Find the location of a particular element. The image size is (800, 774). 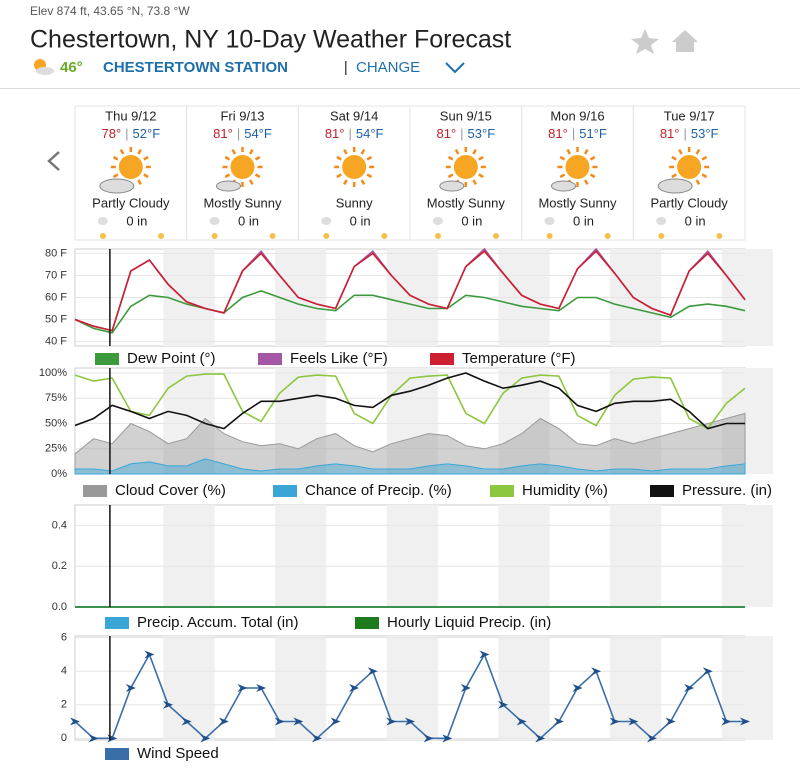

legend-label: Precip. Accum. Total (in) is located at coordinates (217, 622).